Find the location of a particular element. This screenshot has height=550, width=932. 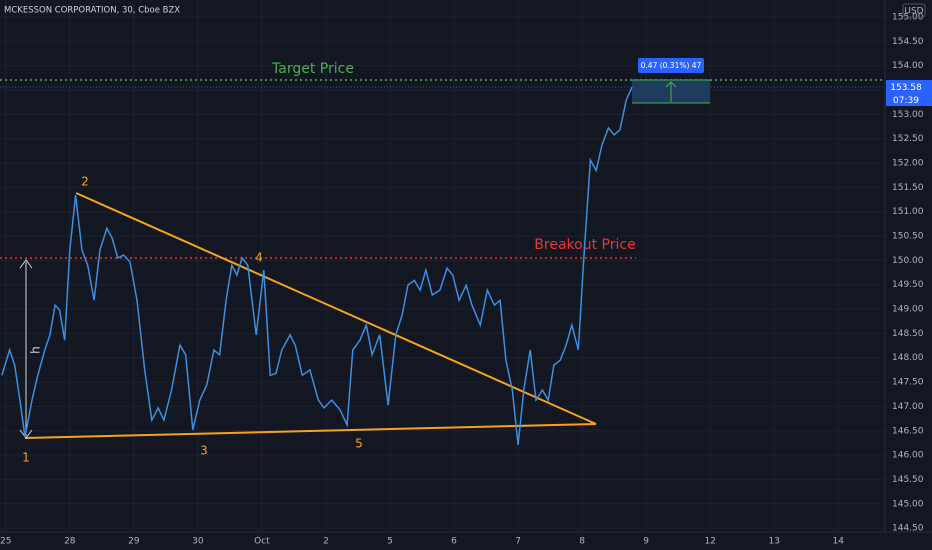

y-tick-label: 148.50 is located at coordinates (908, 334).